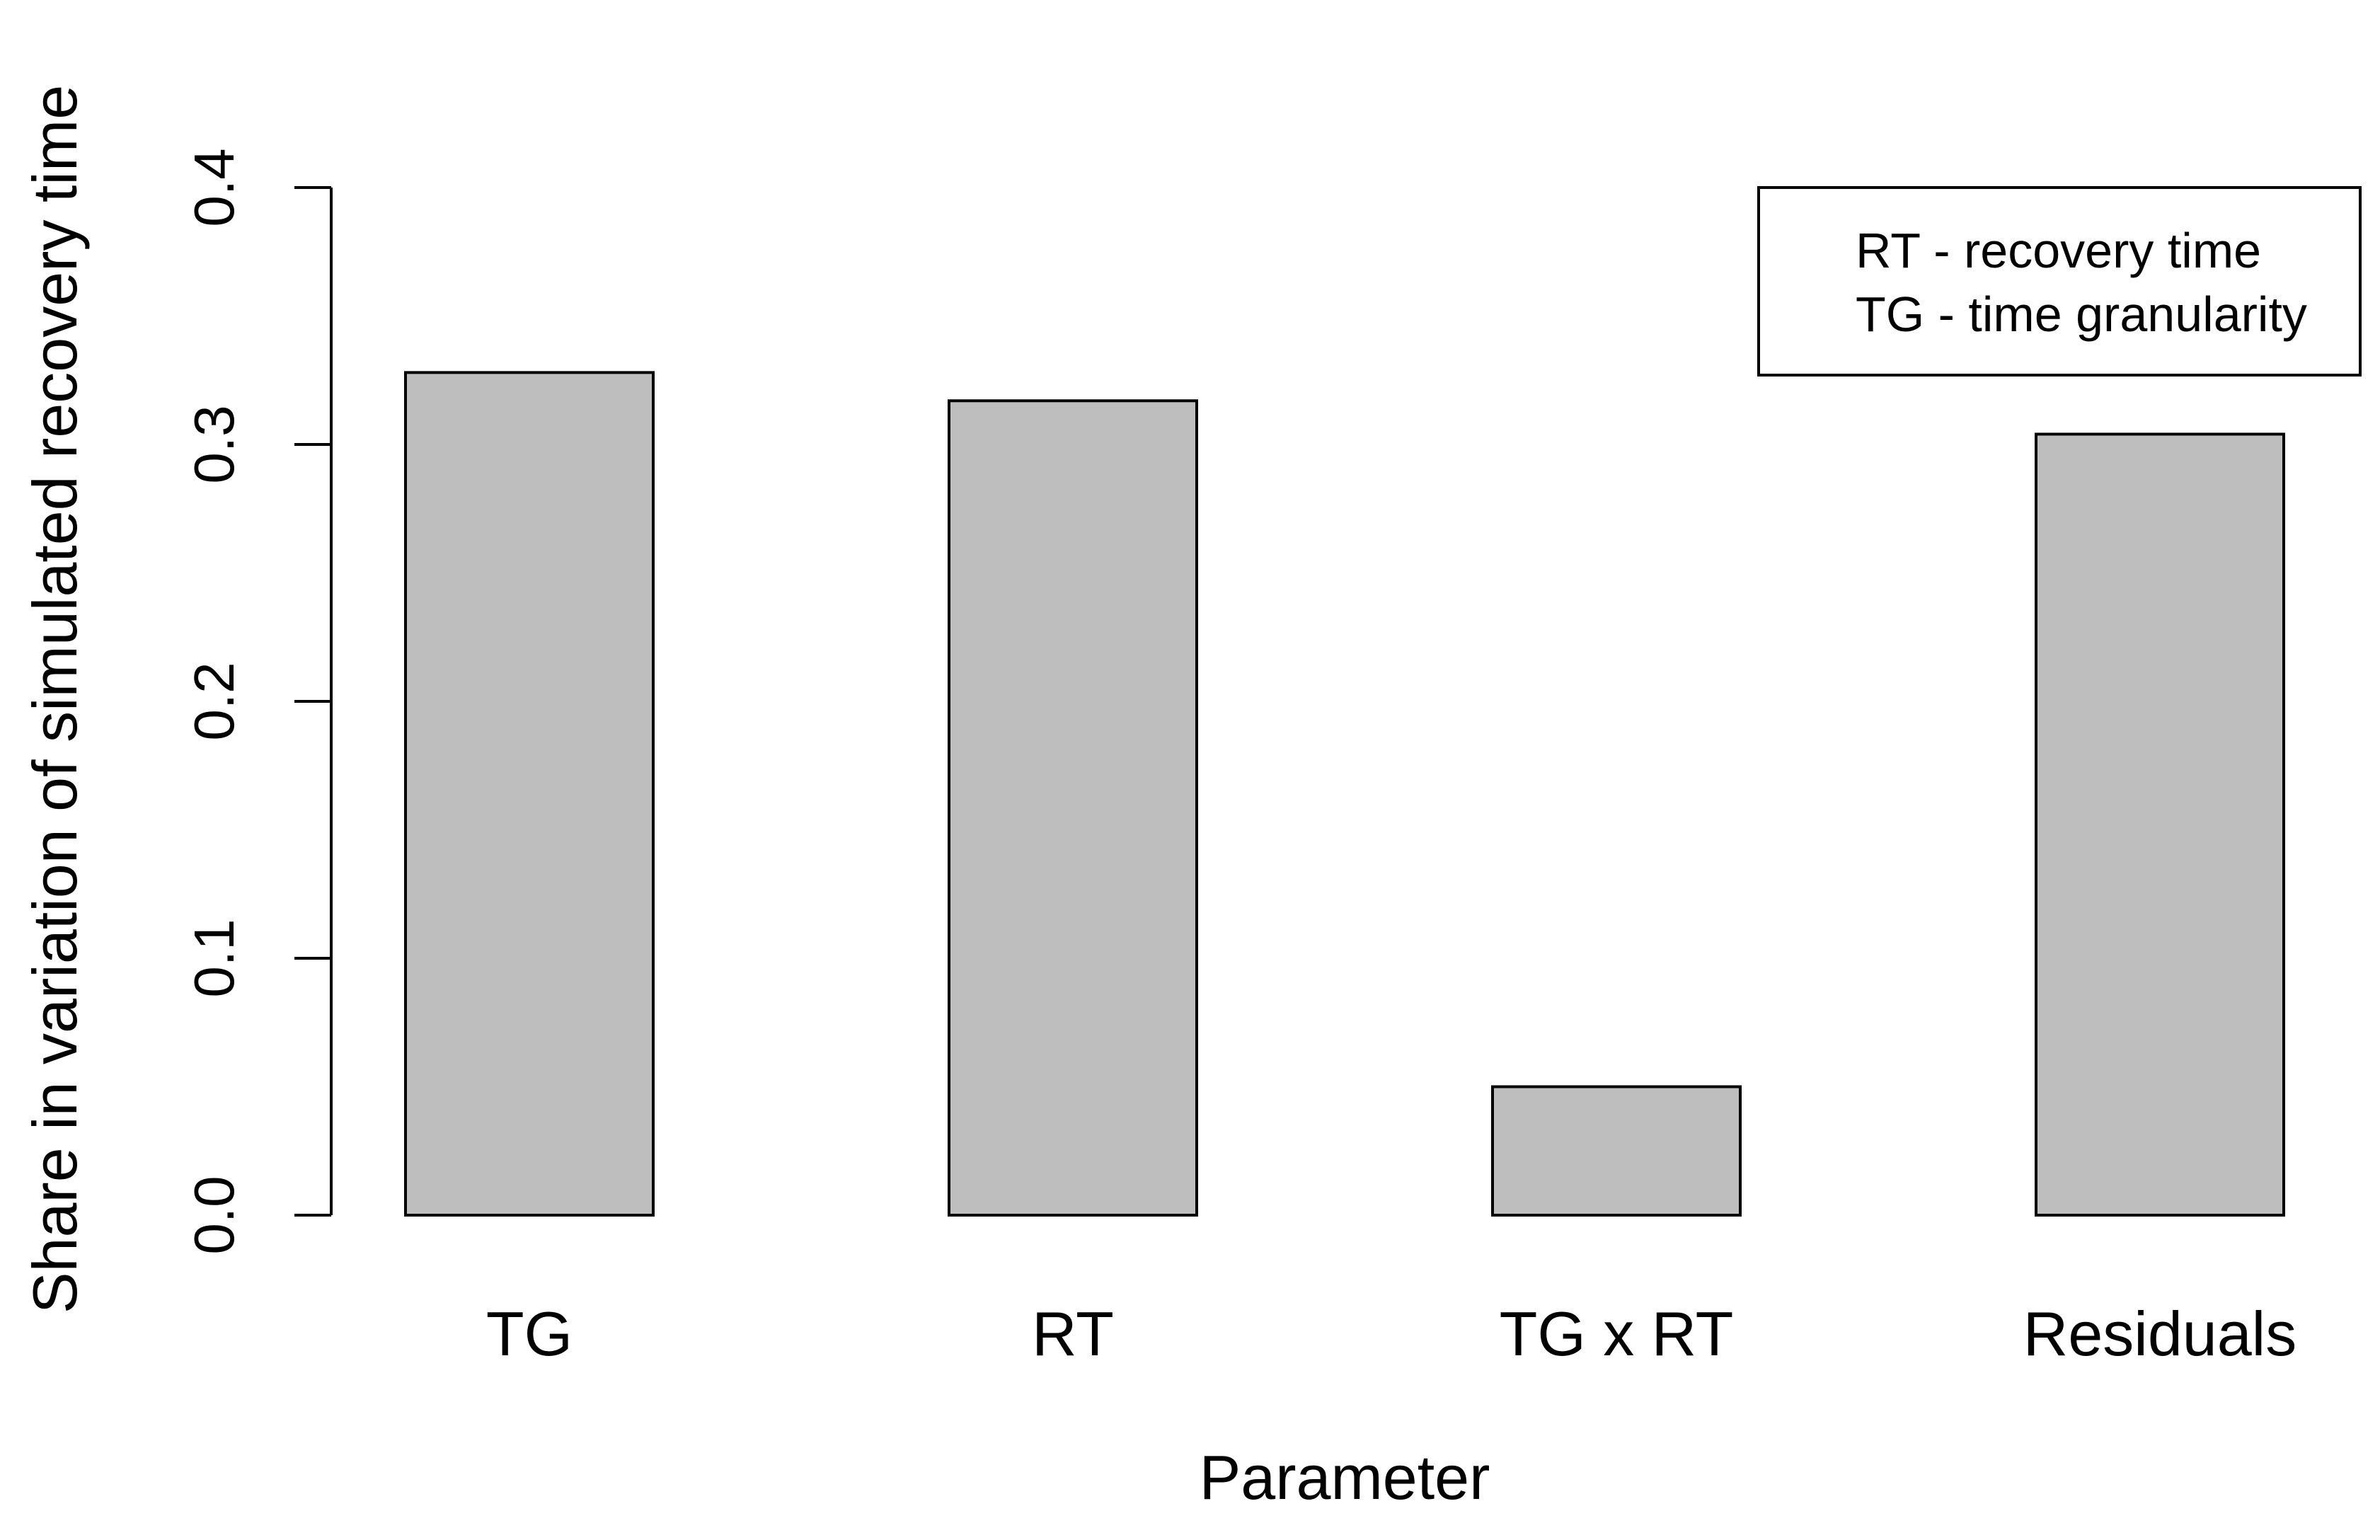 The width and height of the screenshot is (2380, 1540). Describe the element at coordinates (1073, 1334) in the screenshot. I see `category-label: RT` at that location.